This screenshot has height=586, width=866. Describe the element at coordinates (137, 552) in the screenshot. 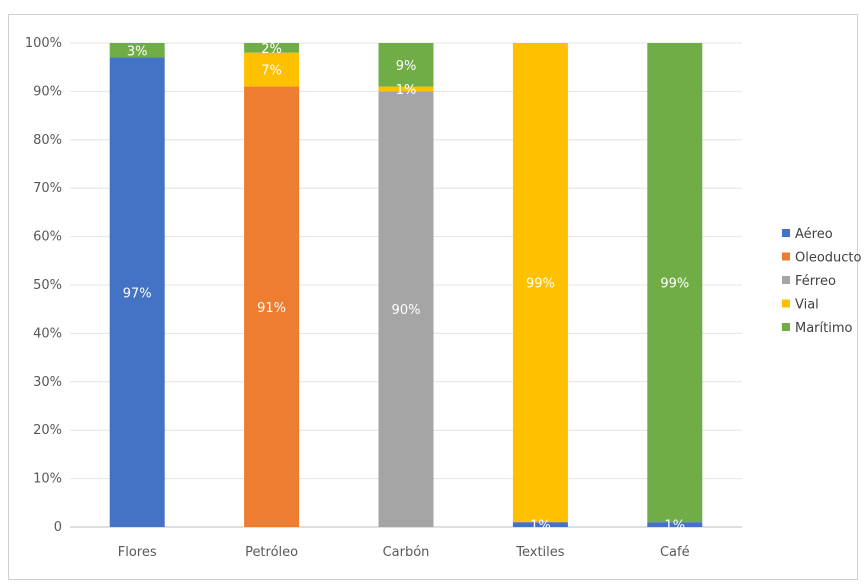

I see `x-tick-label: Flores` at that location.